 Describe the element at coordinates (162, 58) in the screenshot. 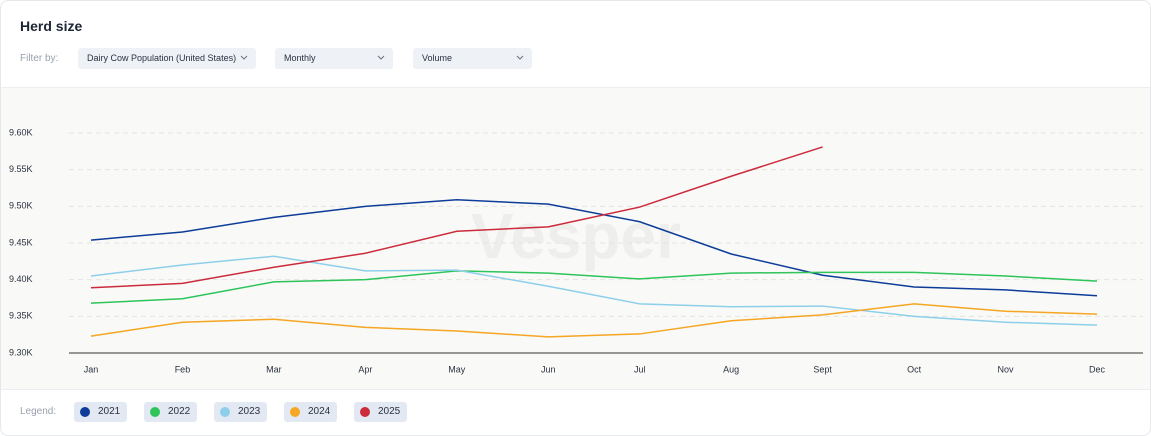

I see `dropdown-text: Dairy Cow Population (United States)` at that location.